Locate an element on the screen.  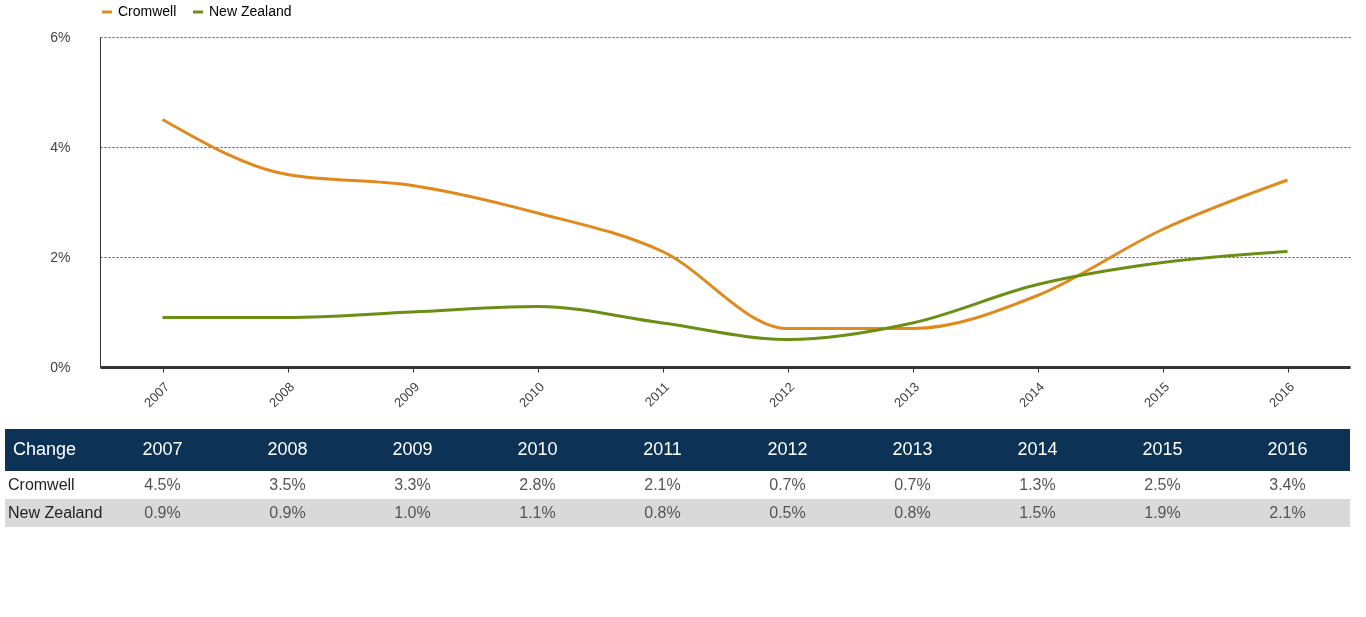
legend-label: Cromwell is located at coordinates (147, 11).